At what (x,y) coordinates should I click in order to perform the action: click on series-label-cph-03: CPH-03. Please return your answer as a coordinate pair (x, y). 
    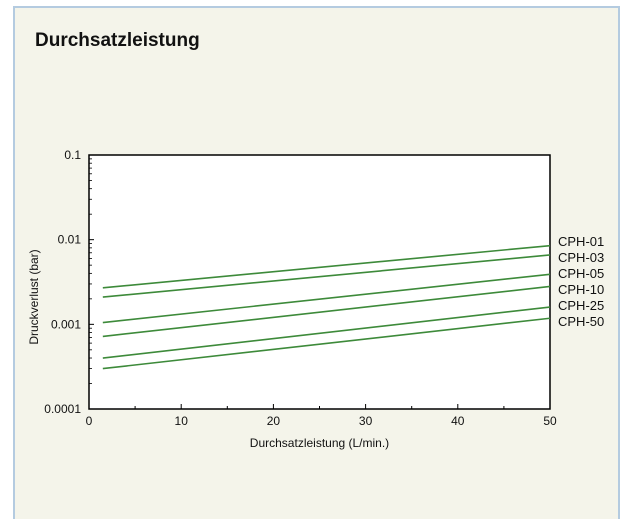
    Looking at the image, I should click on (581, 257).